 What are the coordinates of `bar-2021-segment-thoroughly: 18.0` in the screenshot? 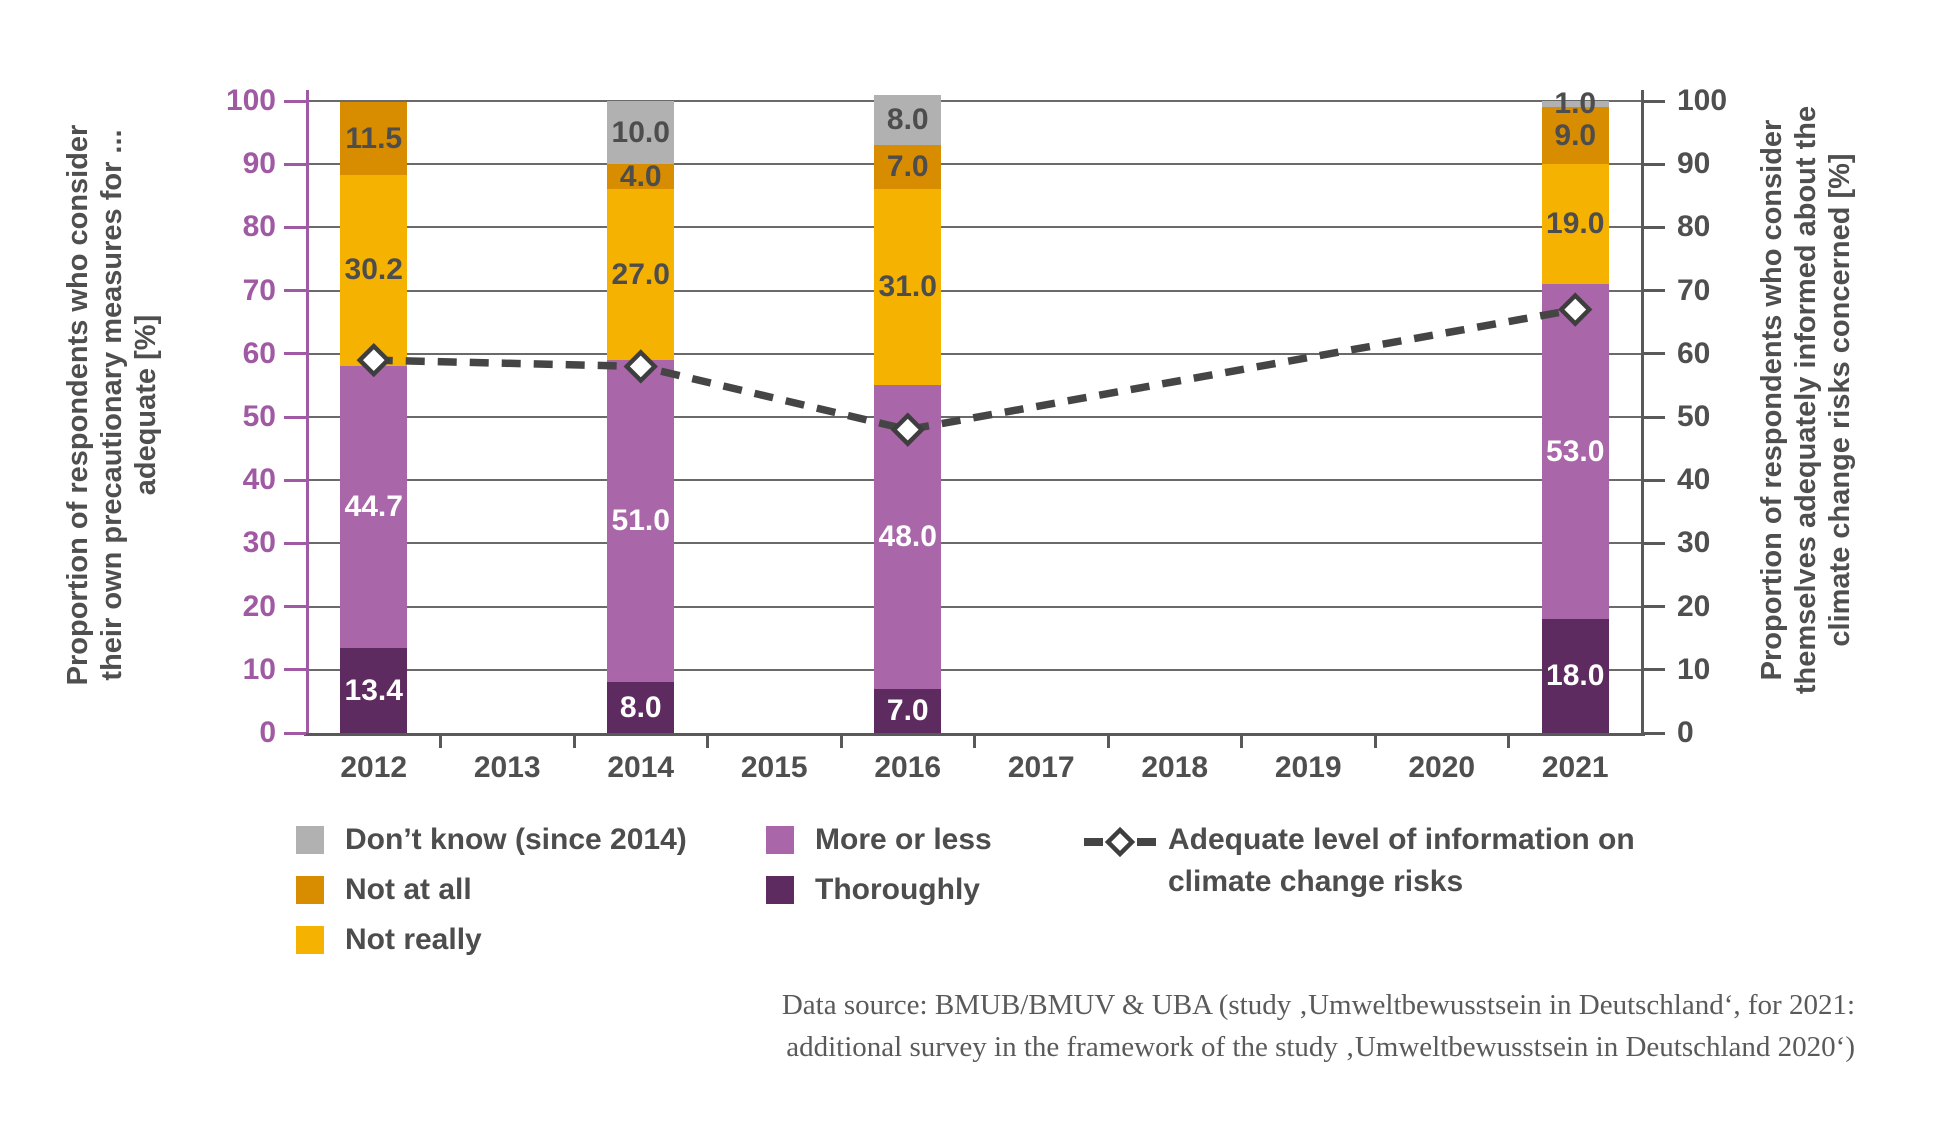 It's located at (1575, 676).